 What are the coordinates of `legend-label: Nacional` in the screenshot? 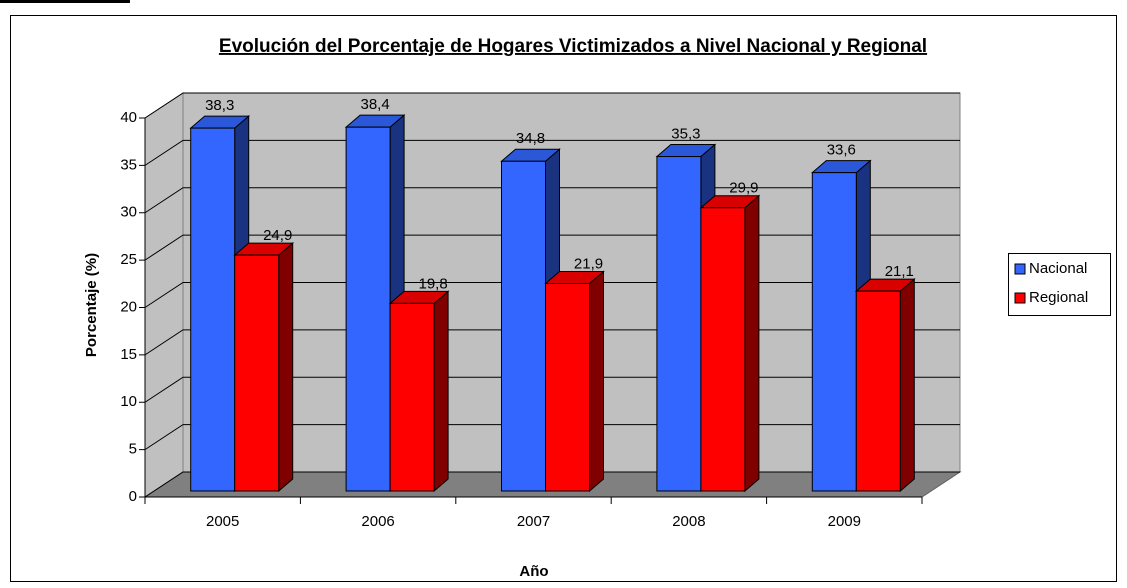 It's located at (1058, 268).